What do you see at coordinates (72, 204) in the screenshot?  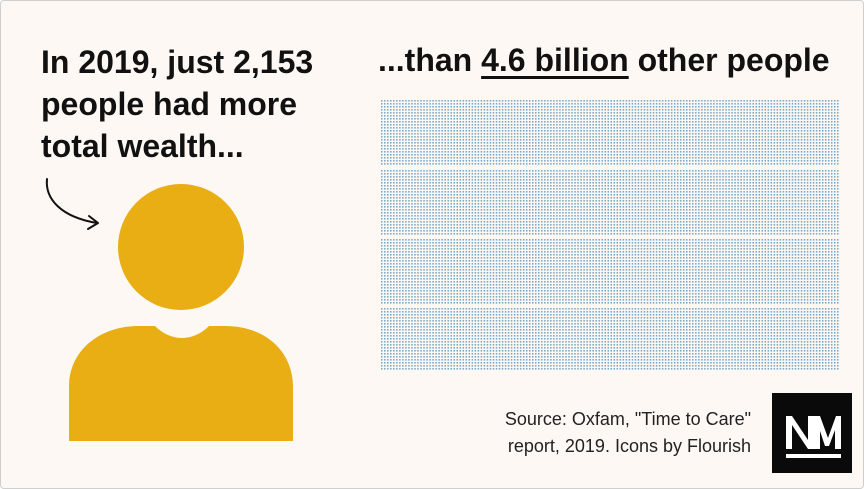 I see `curved-arrow-icon` at bounding box center [72, 204].